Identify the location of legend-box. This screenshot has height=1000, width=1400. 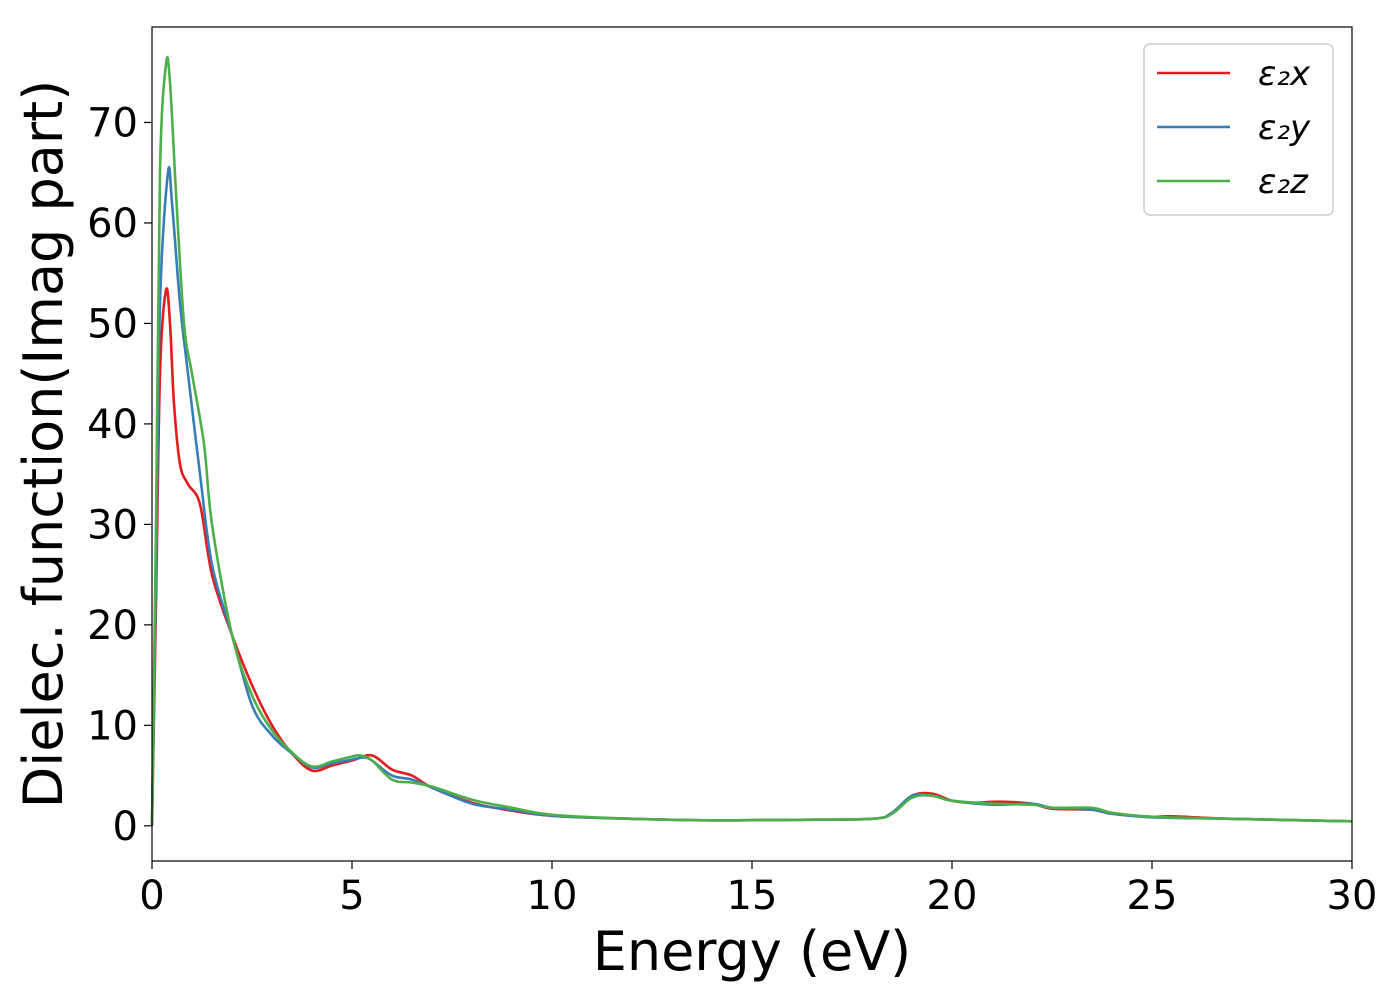
(1238, 129).